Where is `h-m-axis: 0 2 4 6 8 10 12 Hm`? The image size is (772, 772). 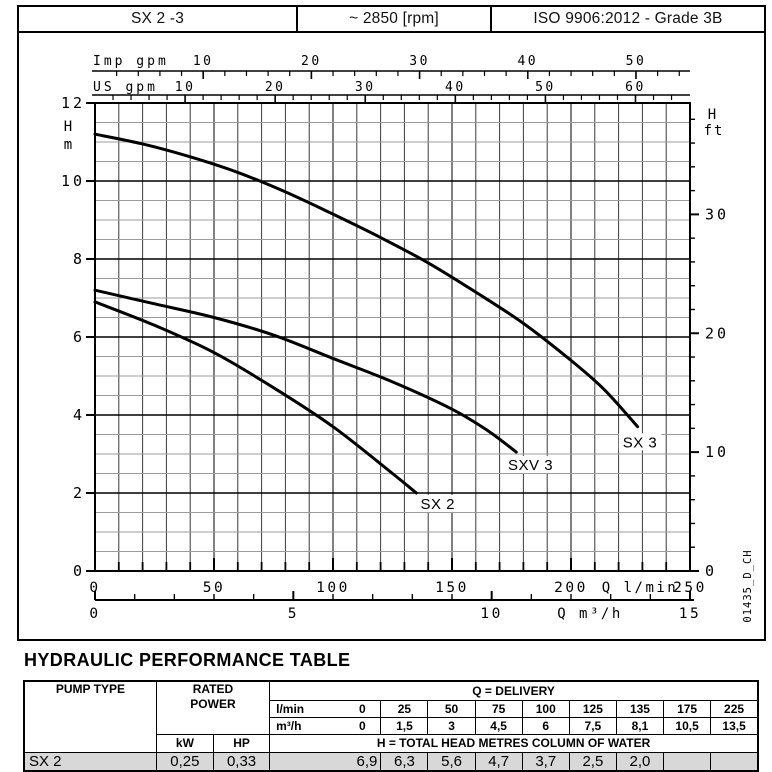 h-m-axis: 0 2 4 6 8 10 12 Hm is located at coordinates (78, 337).